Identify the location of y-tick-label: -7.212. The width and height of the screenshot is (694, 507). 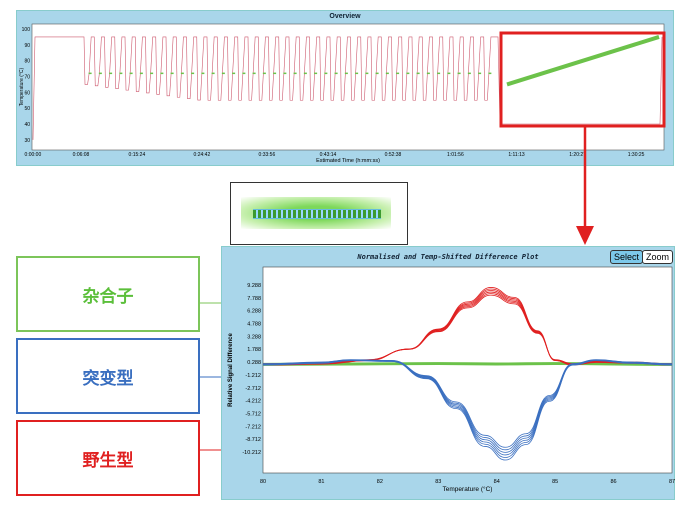
(253, 427).